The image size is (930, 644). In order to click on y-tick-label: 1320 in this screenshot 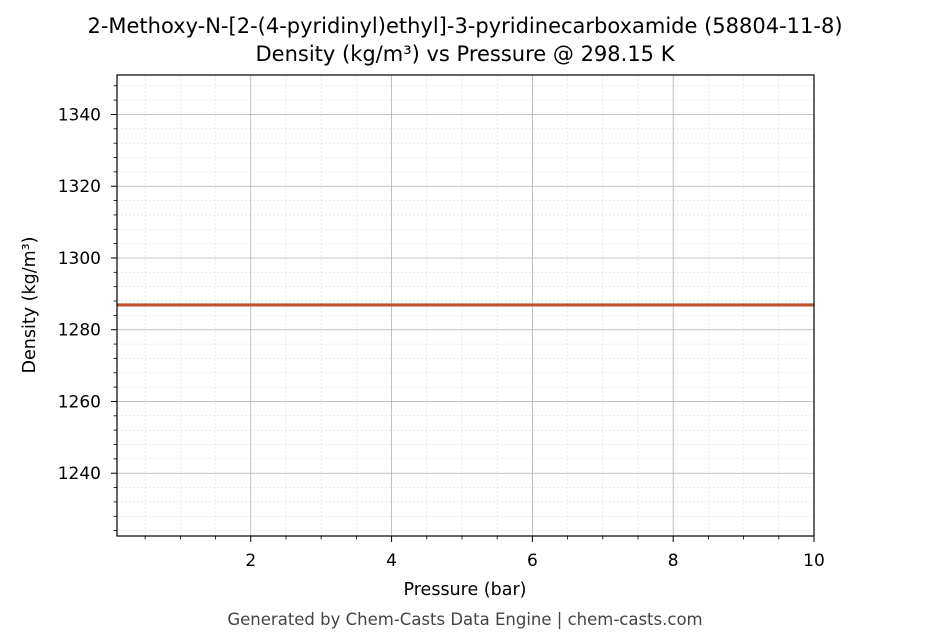, I will do `click(79, 187)`.